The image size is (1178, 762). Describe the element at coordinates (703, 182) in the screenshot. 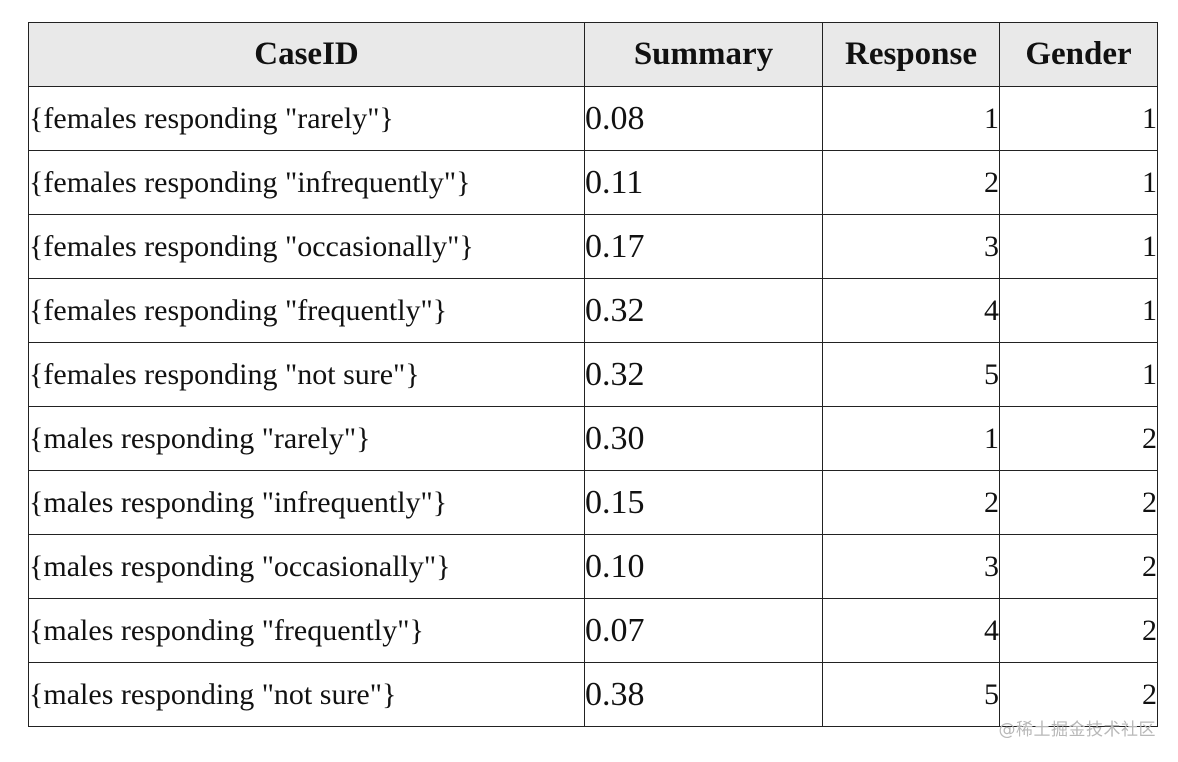

I see `cell-summary: 0.11` at that location.